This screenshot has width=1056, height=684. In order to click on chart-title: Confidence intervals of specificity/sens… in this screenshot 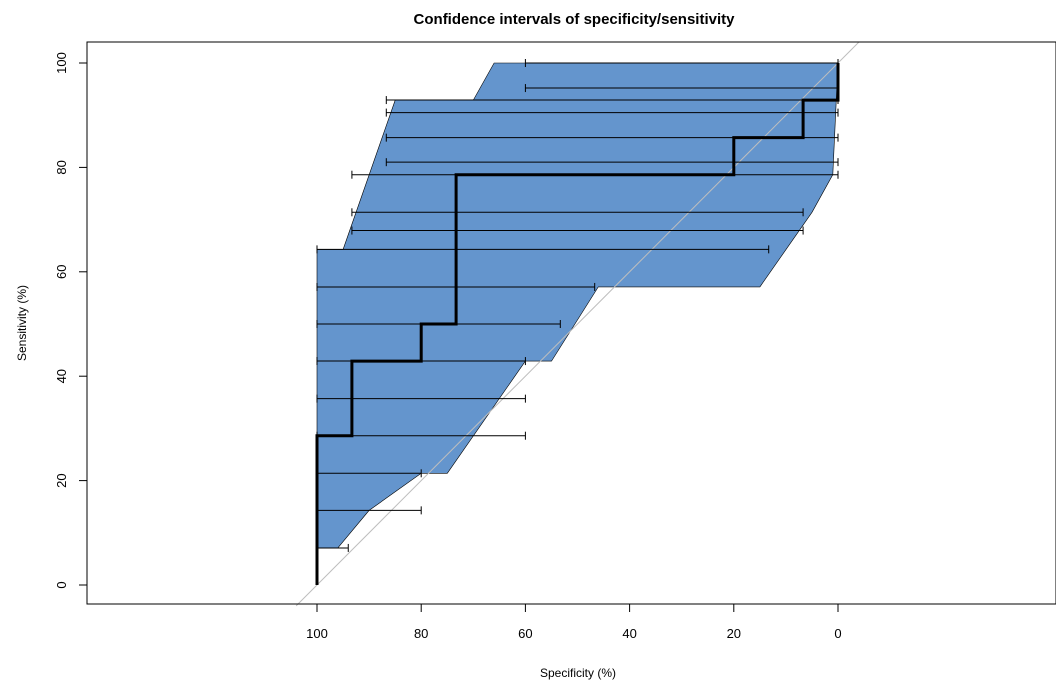, I will do `click(575, 19)`.